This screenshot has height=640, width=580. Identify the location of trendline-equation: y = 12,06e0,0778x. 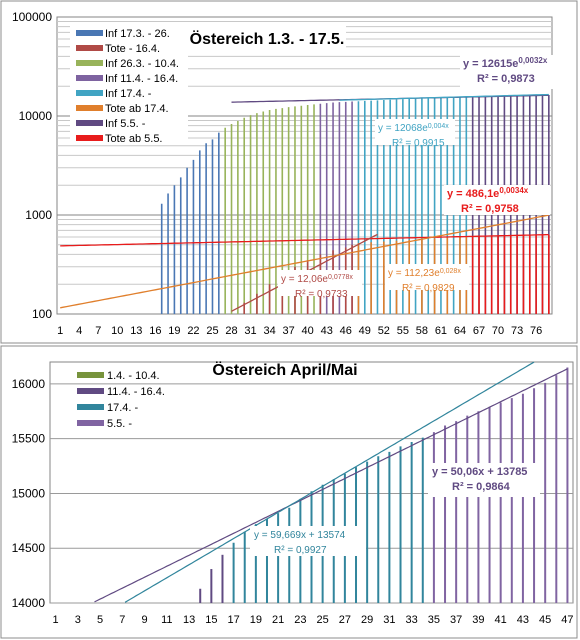
(317, 280).